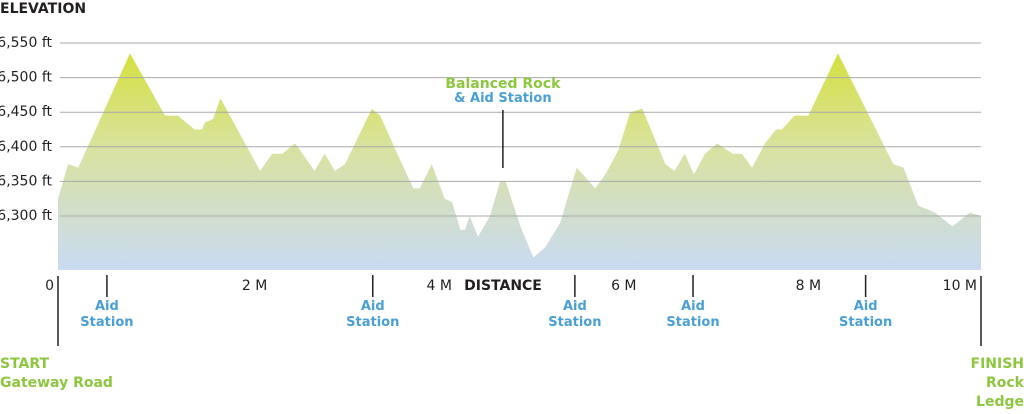 Image resolution: width=1024 pixels, height=414 pixels. I want to click on y-tick-label: 6,500 ft, so click(26, 78).